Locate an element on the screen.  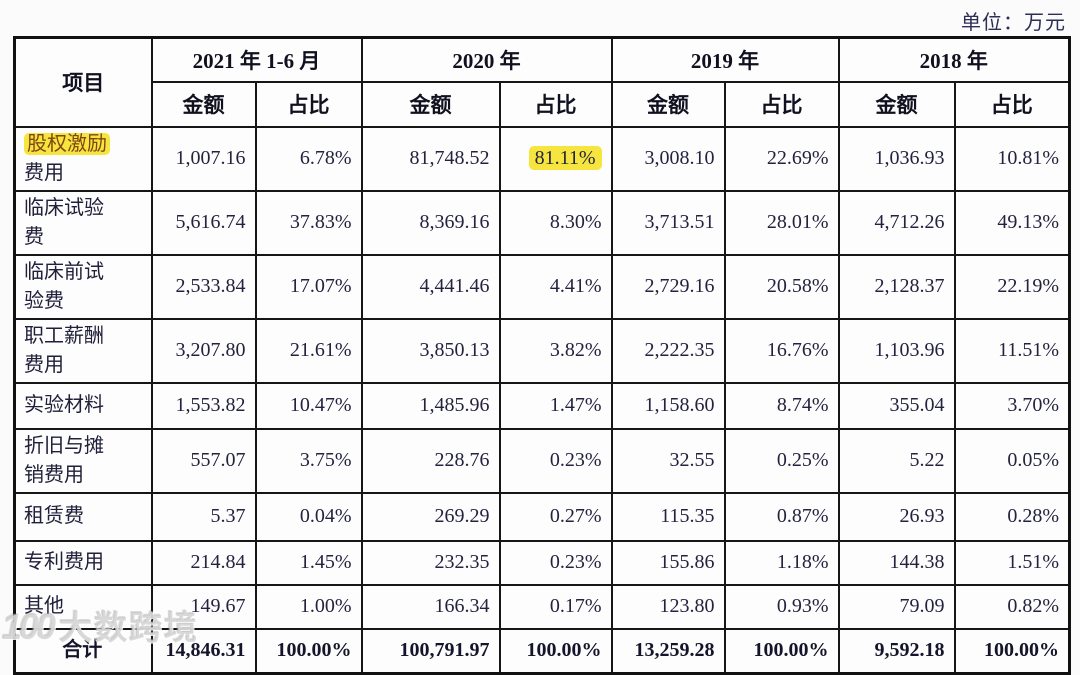
amount-cell: 100,791.97 is located at coordinates (430, 651).